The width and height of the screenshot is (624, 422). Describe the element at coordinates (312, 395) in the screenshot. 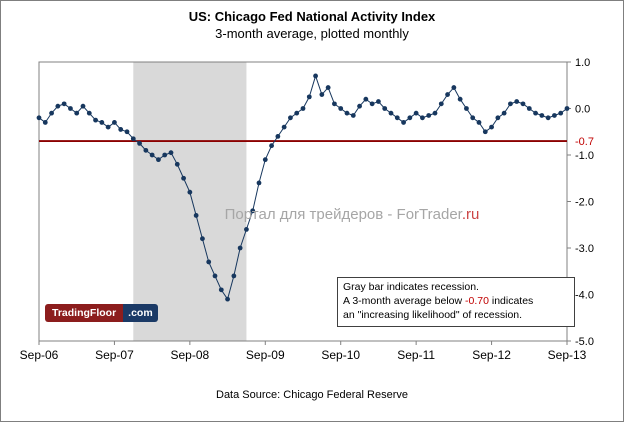

I see `data-source: Data Source: Chicago Federal Reserve` at that location.